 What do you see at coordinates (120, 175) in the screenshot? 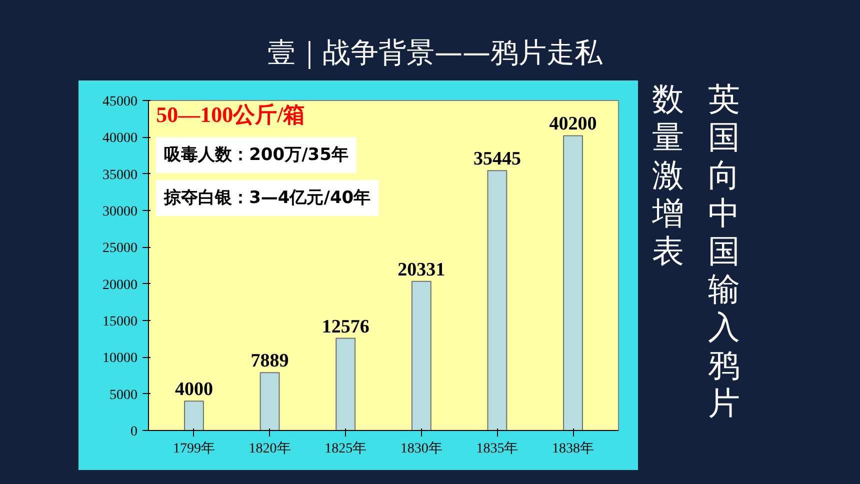
I see `y-tick-label: 35000` at bounding box center [120, 175].